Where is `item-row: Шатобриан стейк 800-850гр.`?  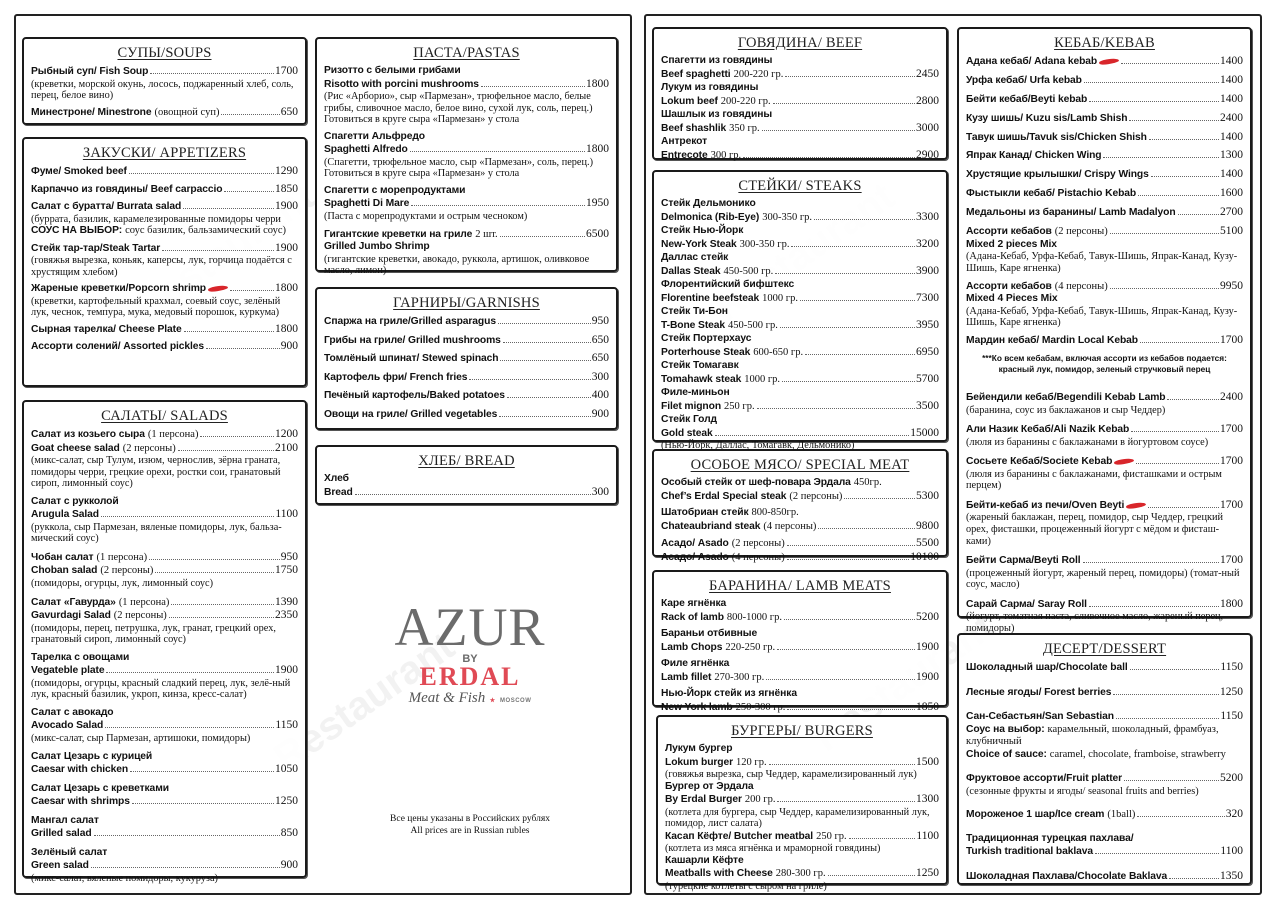 item-row: Шатобриан стейк 800-850гр. is located at coordinates (800, 513).